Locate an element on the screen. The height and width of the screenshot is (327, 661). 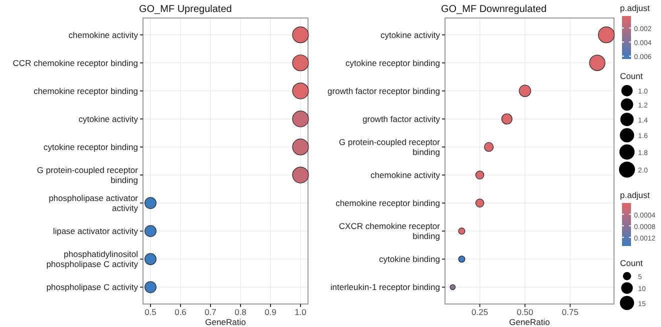
y-tick-label: phospholipase C activity is located at coordinates (92, 287).